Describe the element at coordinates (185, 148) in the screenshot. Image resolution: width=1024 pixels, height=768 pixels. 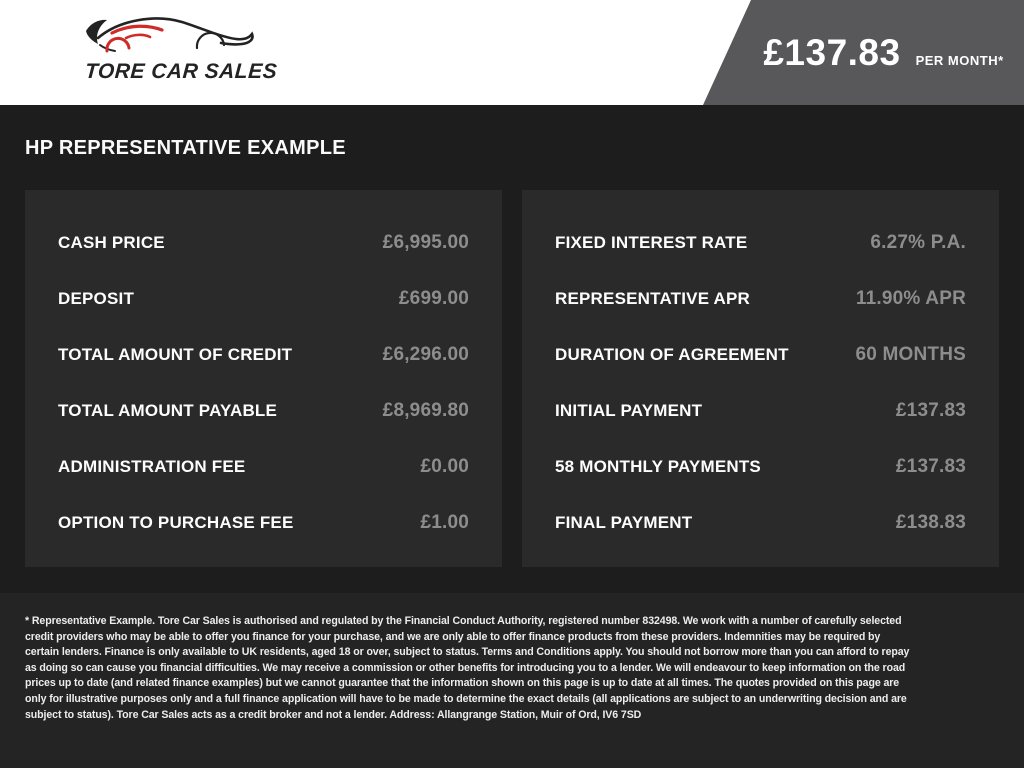
I see `page-title: HP REPRESENTATIVE EXAMPLE` at that location.